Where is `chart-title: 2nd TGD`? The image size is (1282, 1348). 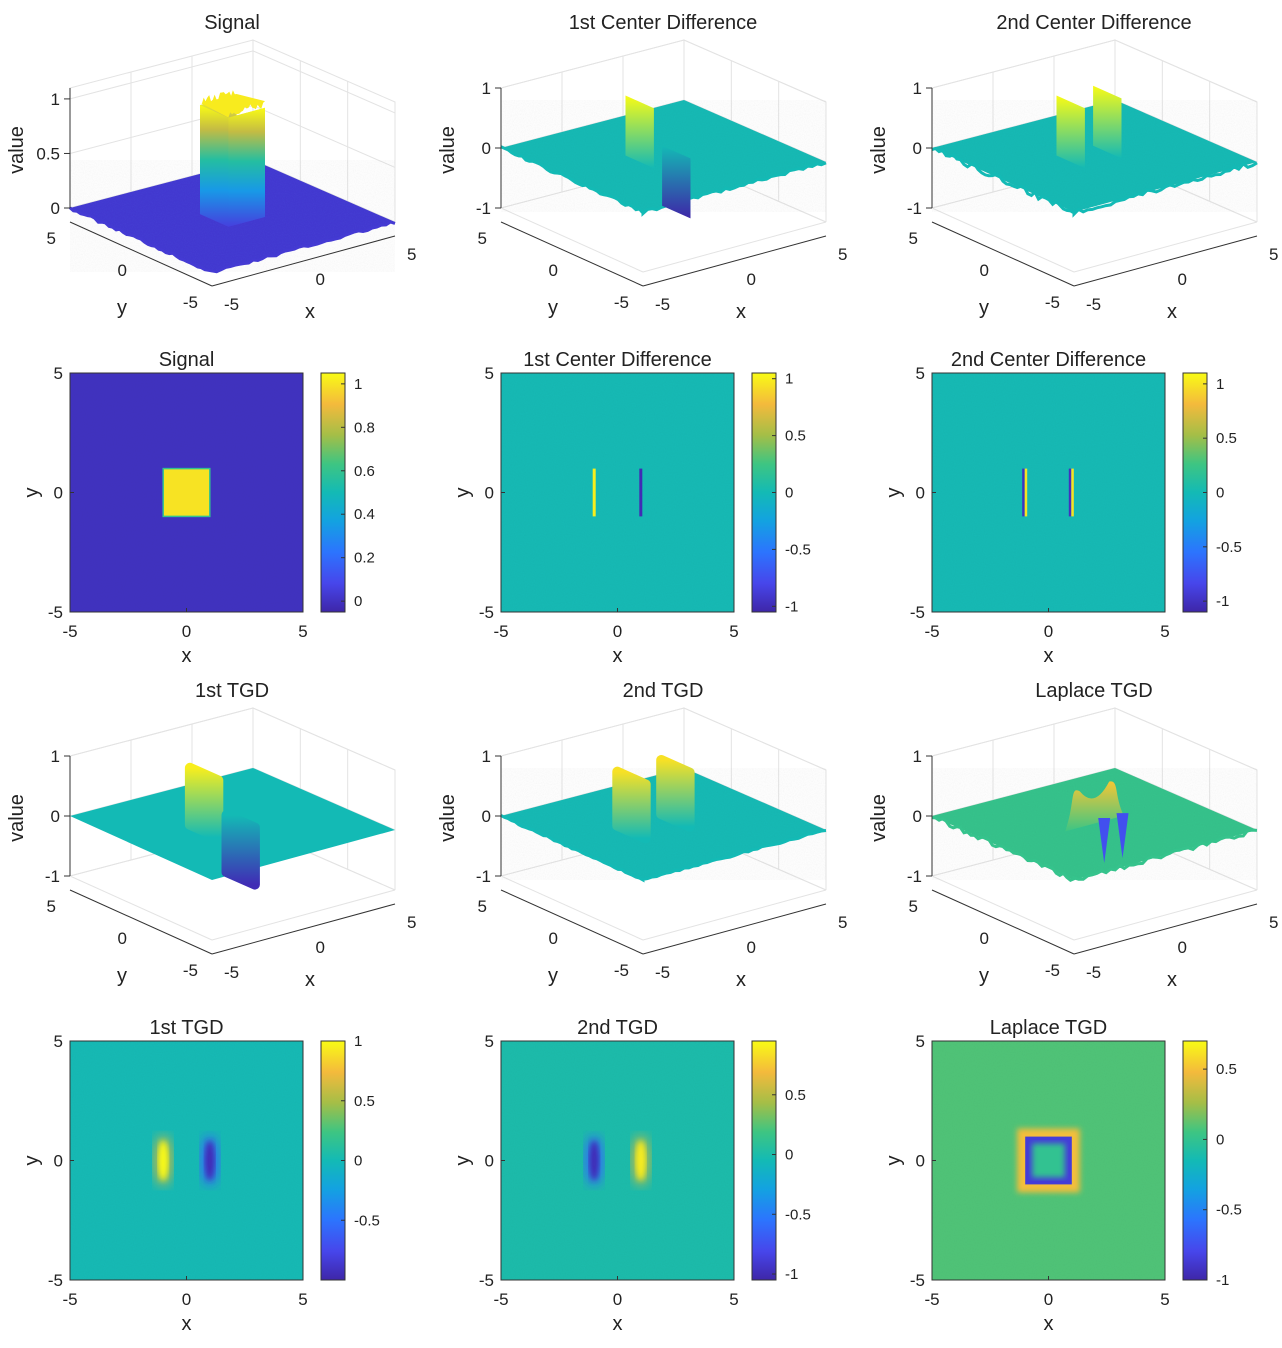
chart-title: 2nd TGD is located at coordinates (617, 1028).